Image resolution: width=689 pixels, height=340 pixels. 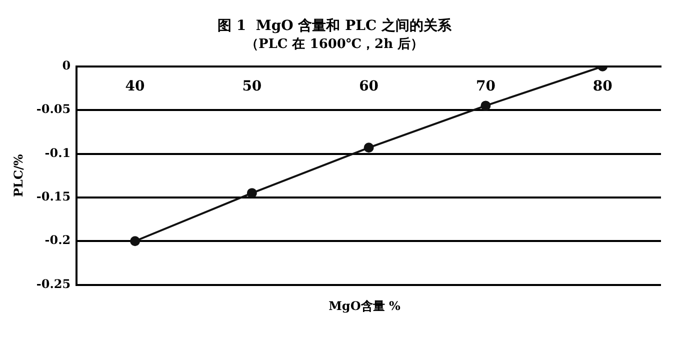 What do you see at coordinates (18, 175) in the screenshot?
I see `y-axis-title: PLC/%` at bounding box center [18, 175].